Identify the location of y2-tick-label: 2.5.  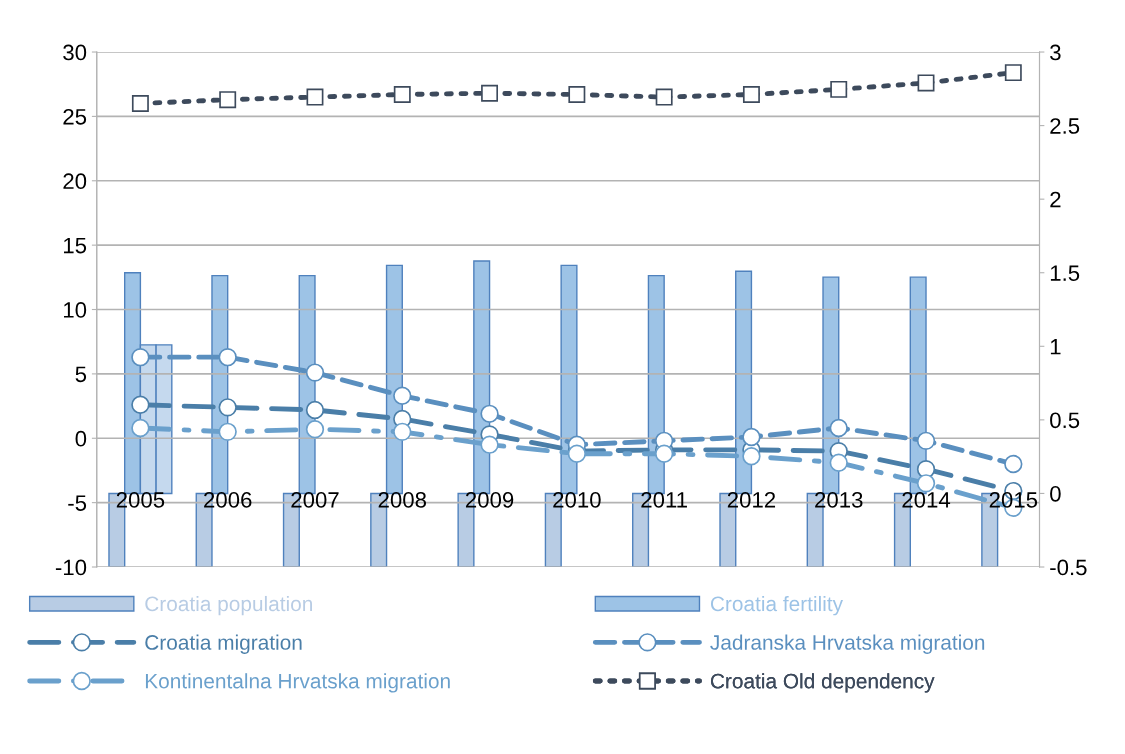
(1065, 126).